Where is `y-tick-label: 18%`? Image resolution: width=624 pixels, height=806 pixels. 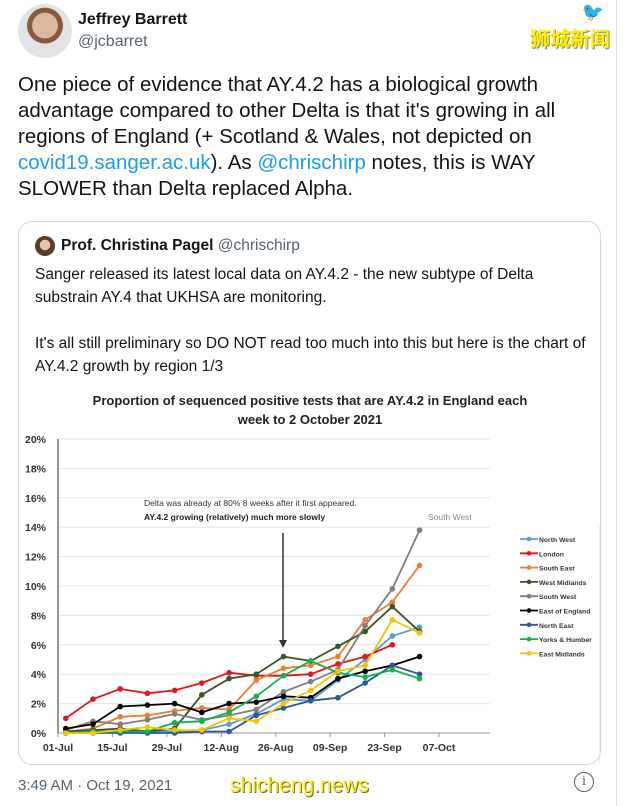 y-tick-label: 18% is located at coordinates (36, 469).